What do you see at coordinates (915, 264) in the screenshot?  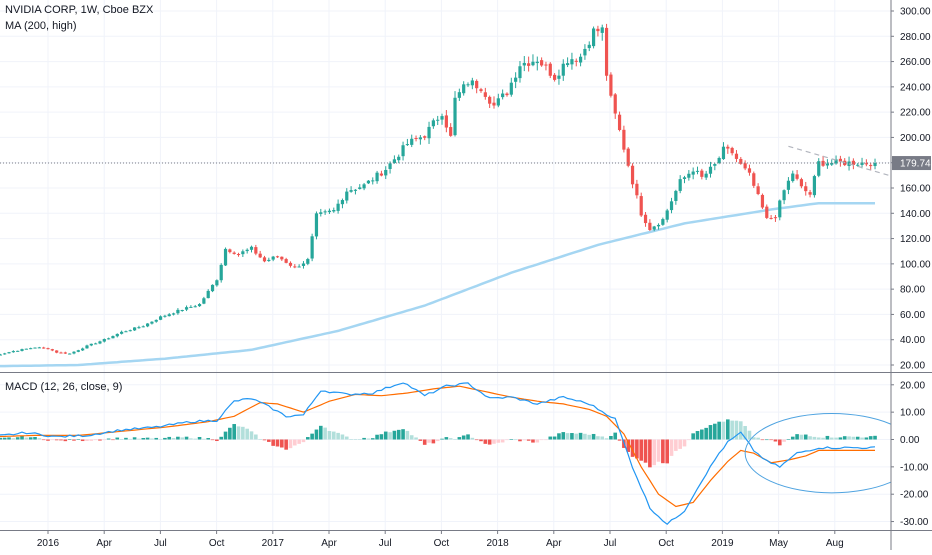 I see `price-tick-label: 100.00` at bounding box center [915, 264].